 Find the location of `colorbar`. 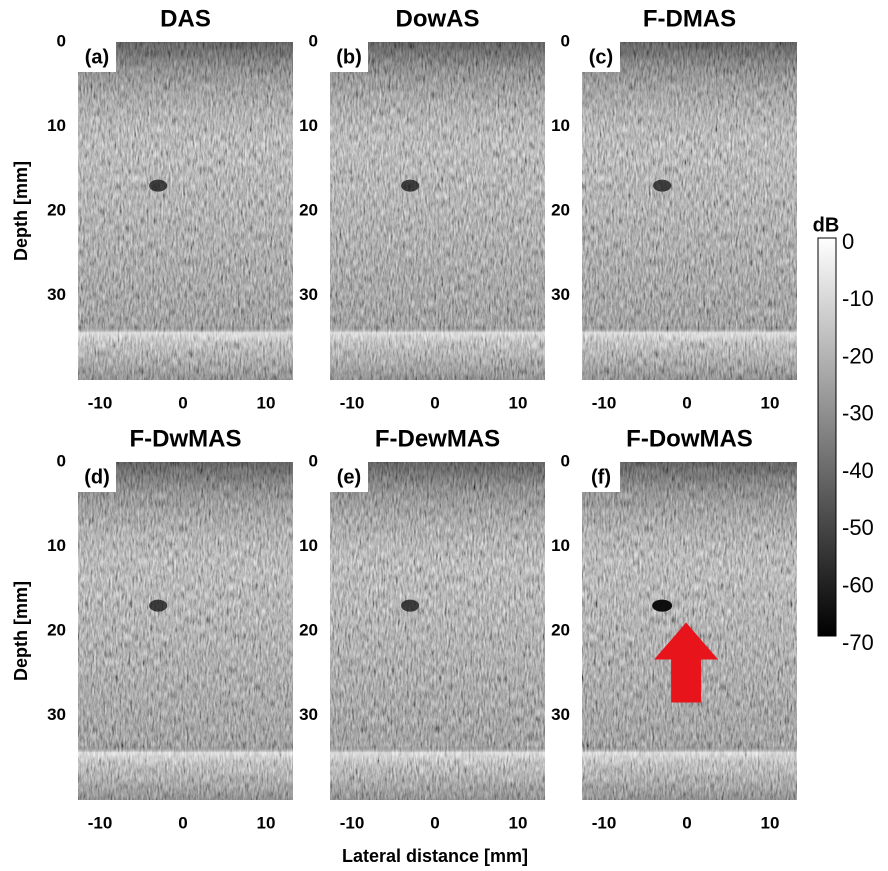

colorbar is located at coordinates (827, 437).